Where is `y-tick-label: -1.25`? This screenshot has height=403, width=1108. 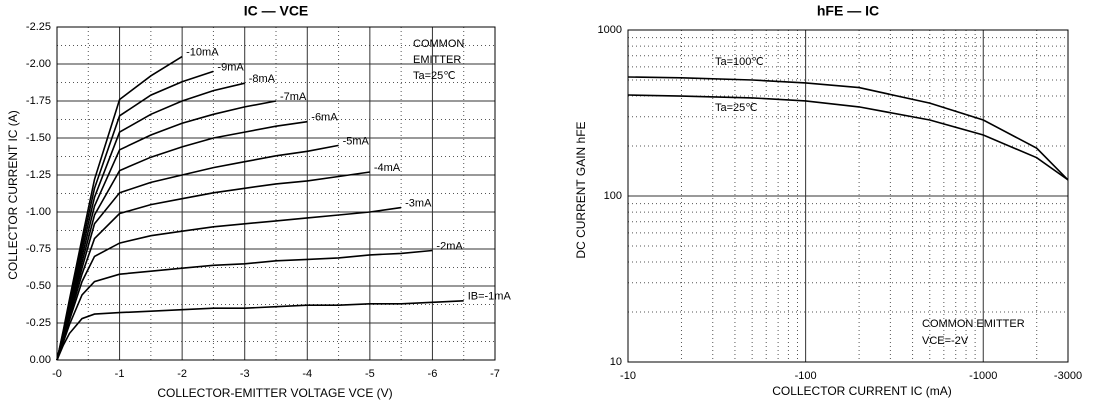 y-tick-label: -1.25 is located at coordinates (38, 175).